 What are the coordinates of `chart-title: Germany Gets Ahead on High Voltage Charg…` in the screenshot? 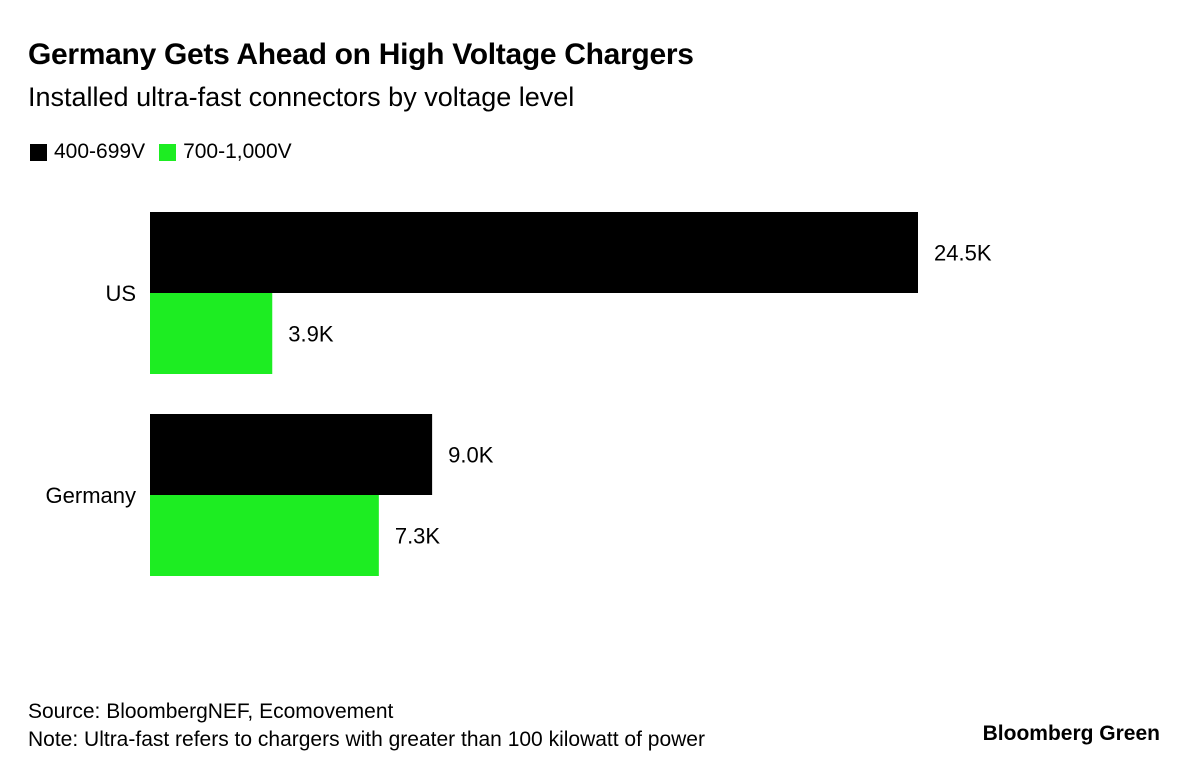 It's located at (361, 54).